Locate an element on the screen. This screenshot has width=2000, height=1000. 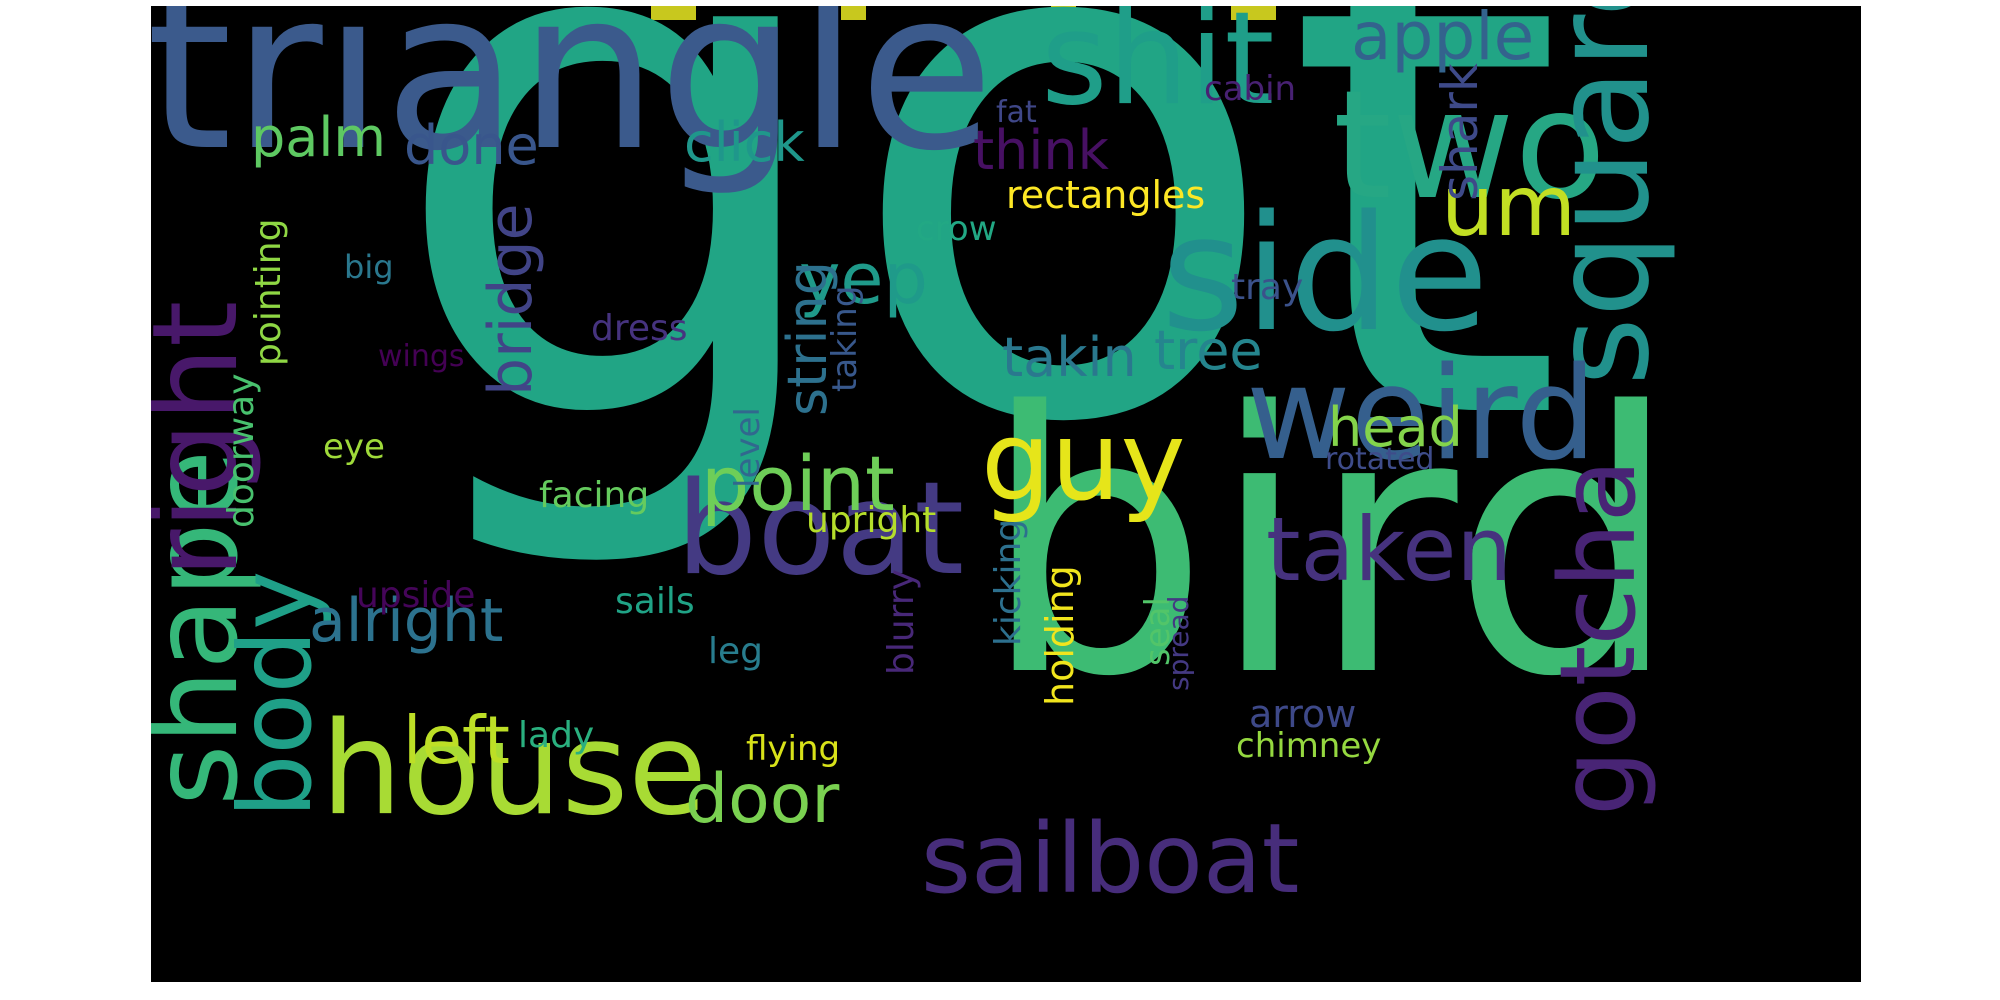
word-sailboat: sailboat is located at coordinates (1110, 859).